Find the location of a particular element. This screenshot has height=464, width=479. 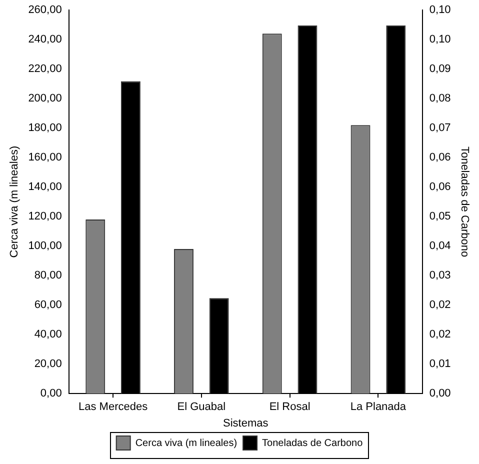

y2-tick-label: 0,01 is located at coordinates (440, 364).